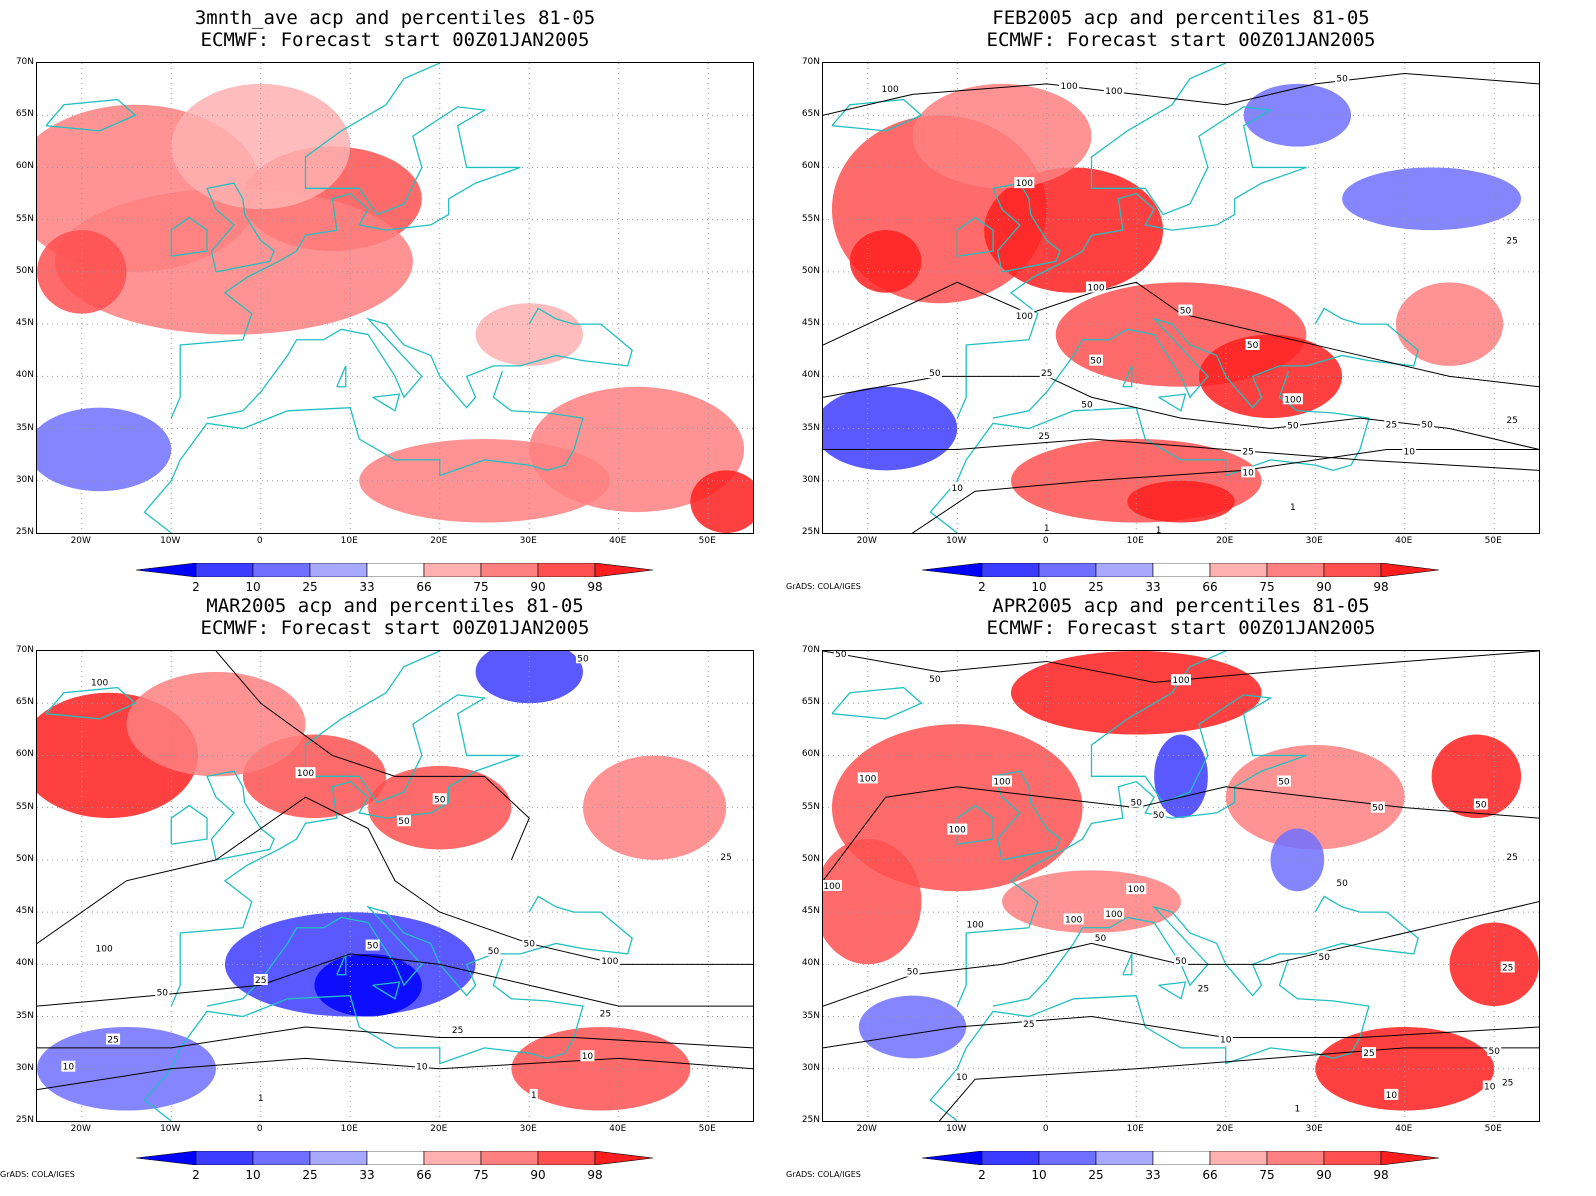 This screenshot has width=1596, height=1196. I want to click on colorbar-label: 10, so click(253, 587).